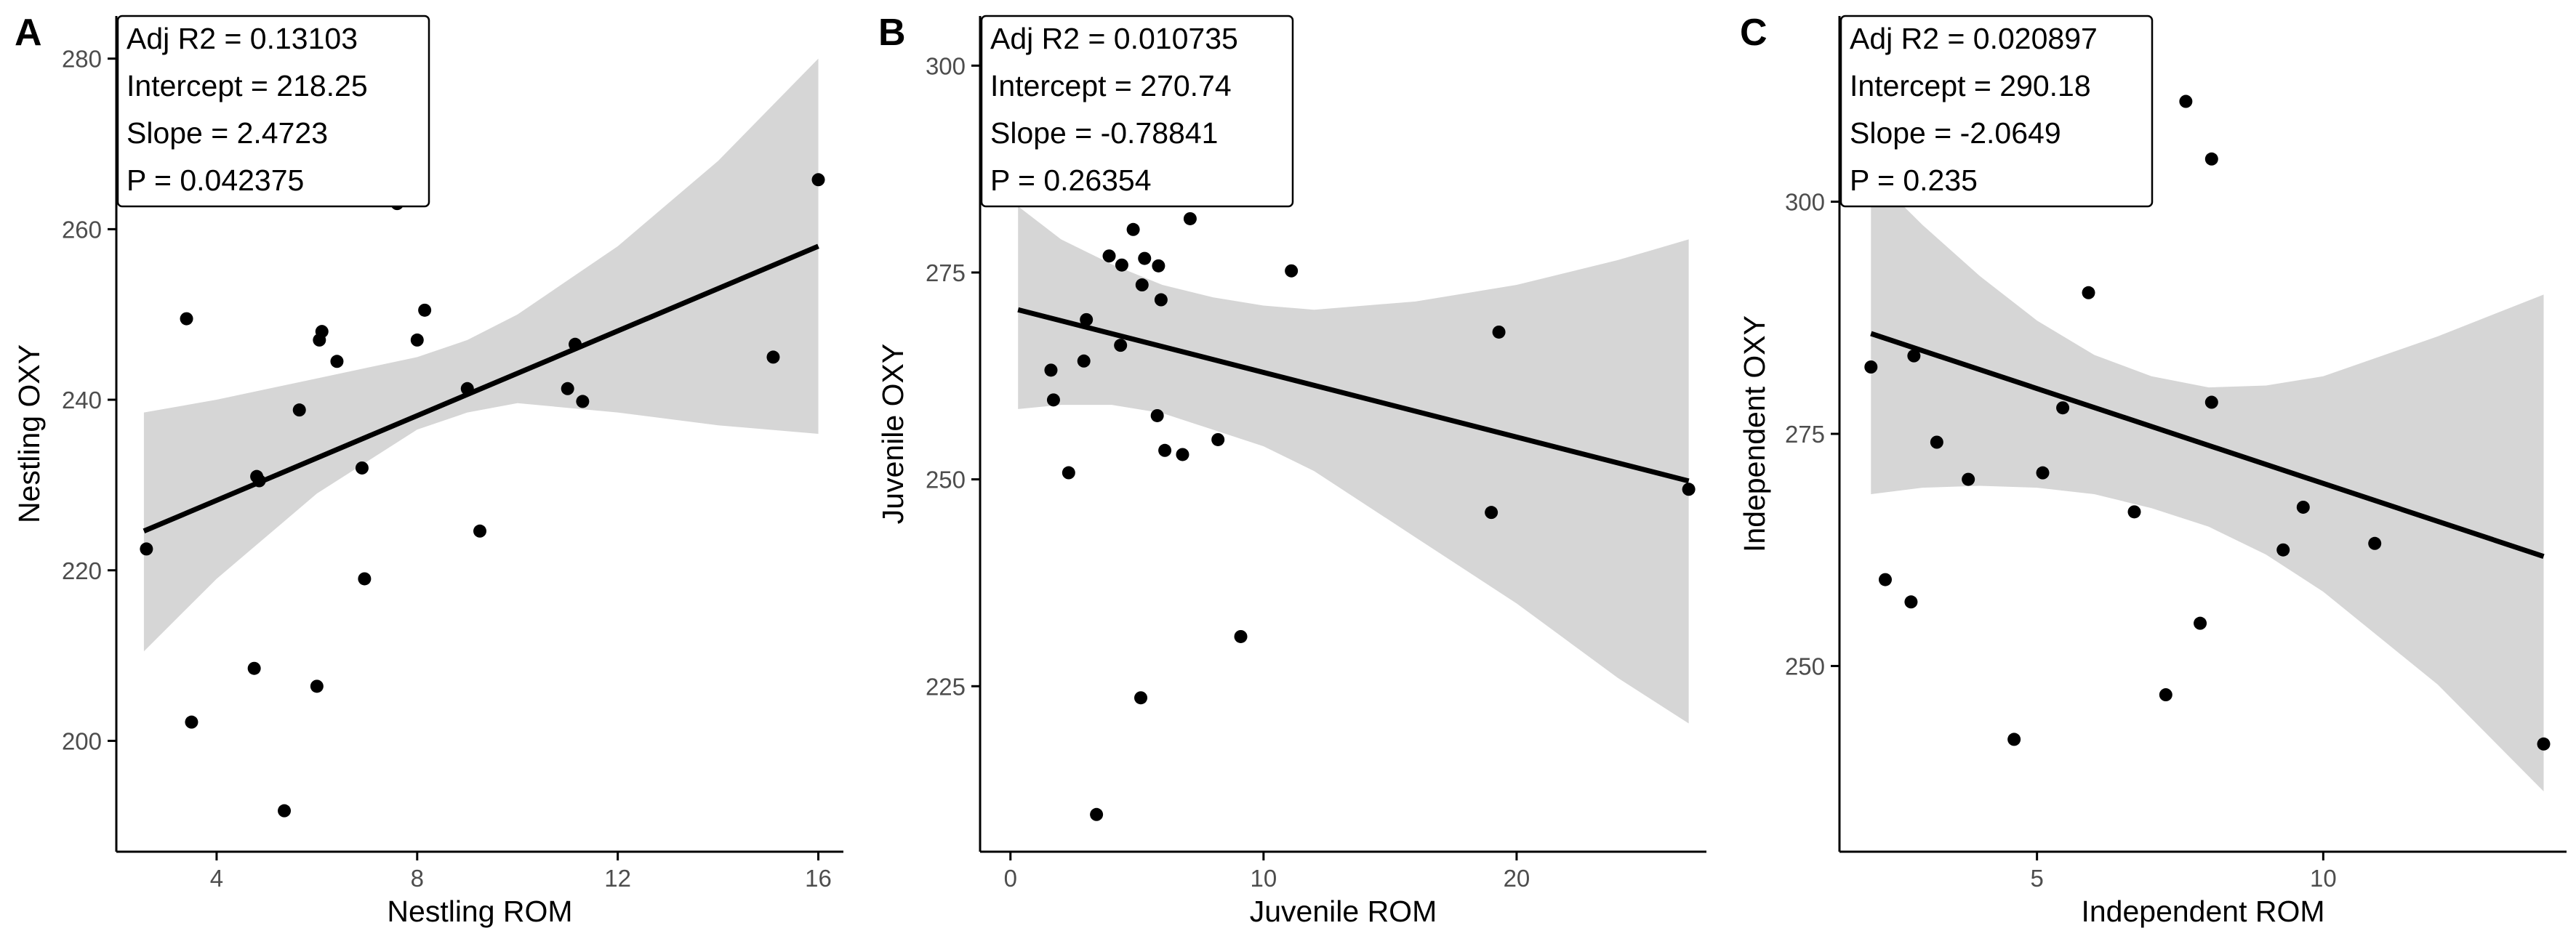 This screenshot has height=944, width=2576. Describe the element at coordinates (82, 400) in the screenshot. I see `y-tick-label: 240` at that location.